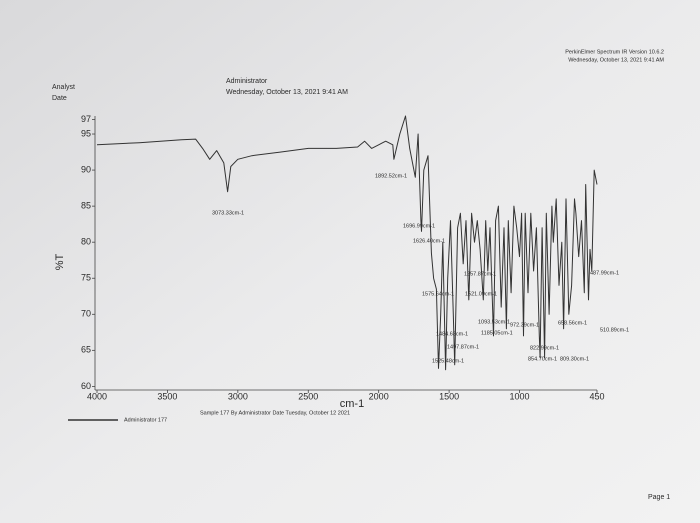  I want to click on y-tick-label: 65, so click(86, 350).